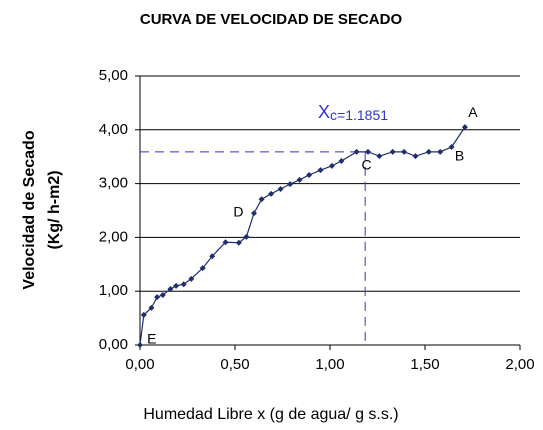 This screenshot has width=543, height=430. I want to click on x-tick-label: 0,00, so click(139, 364).